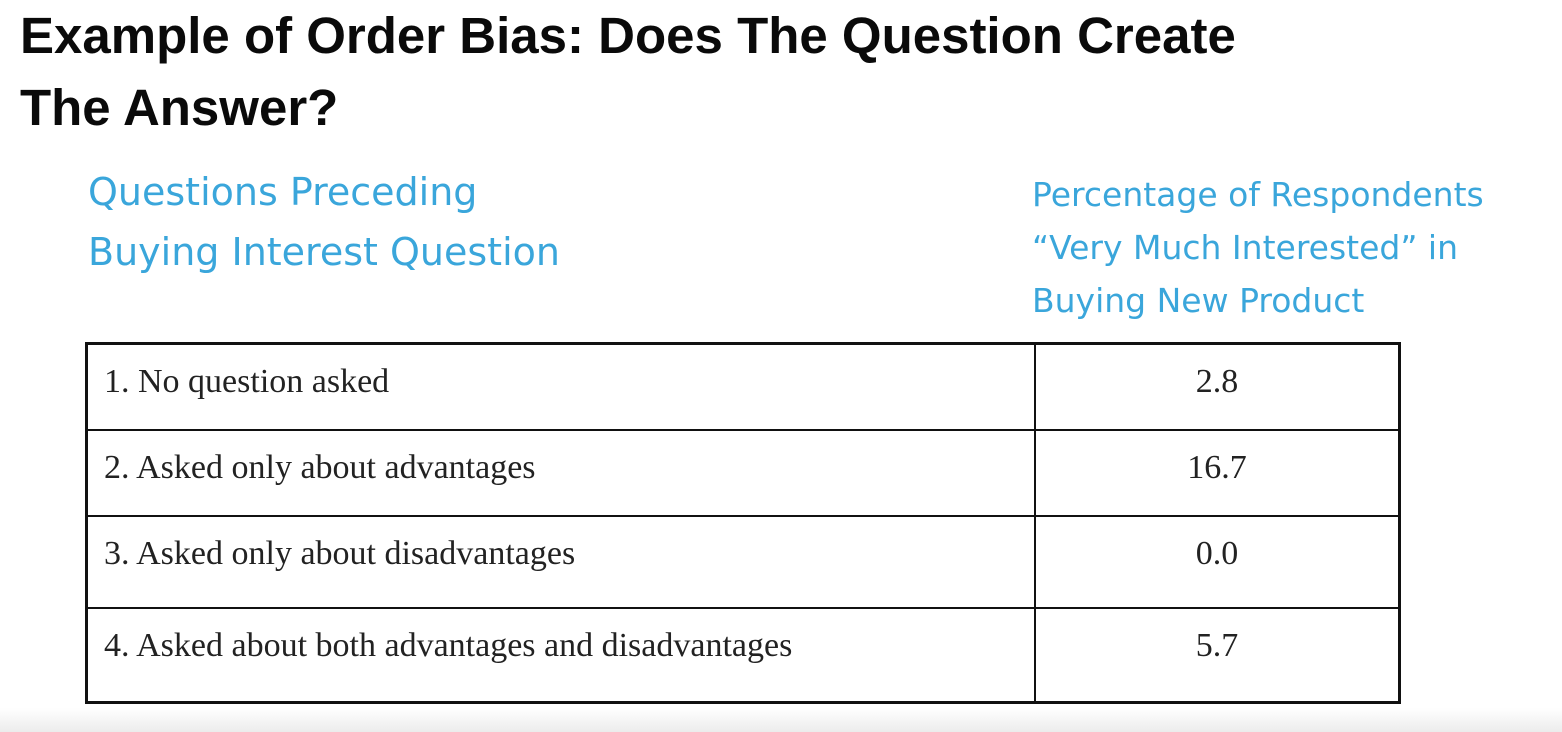 The image size is (1562, 732). I want to click on row-label: 3. Asked only about disadvantages, so click(340, 553).